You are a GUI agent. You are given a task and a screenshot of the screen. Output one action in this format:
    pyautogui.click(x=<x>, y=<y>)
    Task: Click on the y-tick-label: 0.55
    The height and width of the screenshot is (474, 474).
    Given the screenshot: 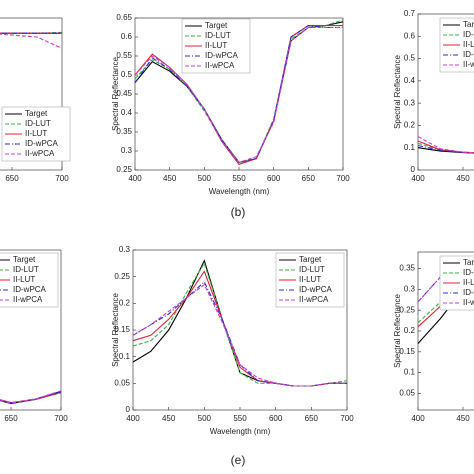 What is the action you would take?
    pyautogui.click(x=124, y=55)
    